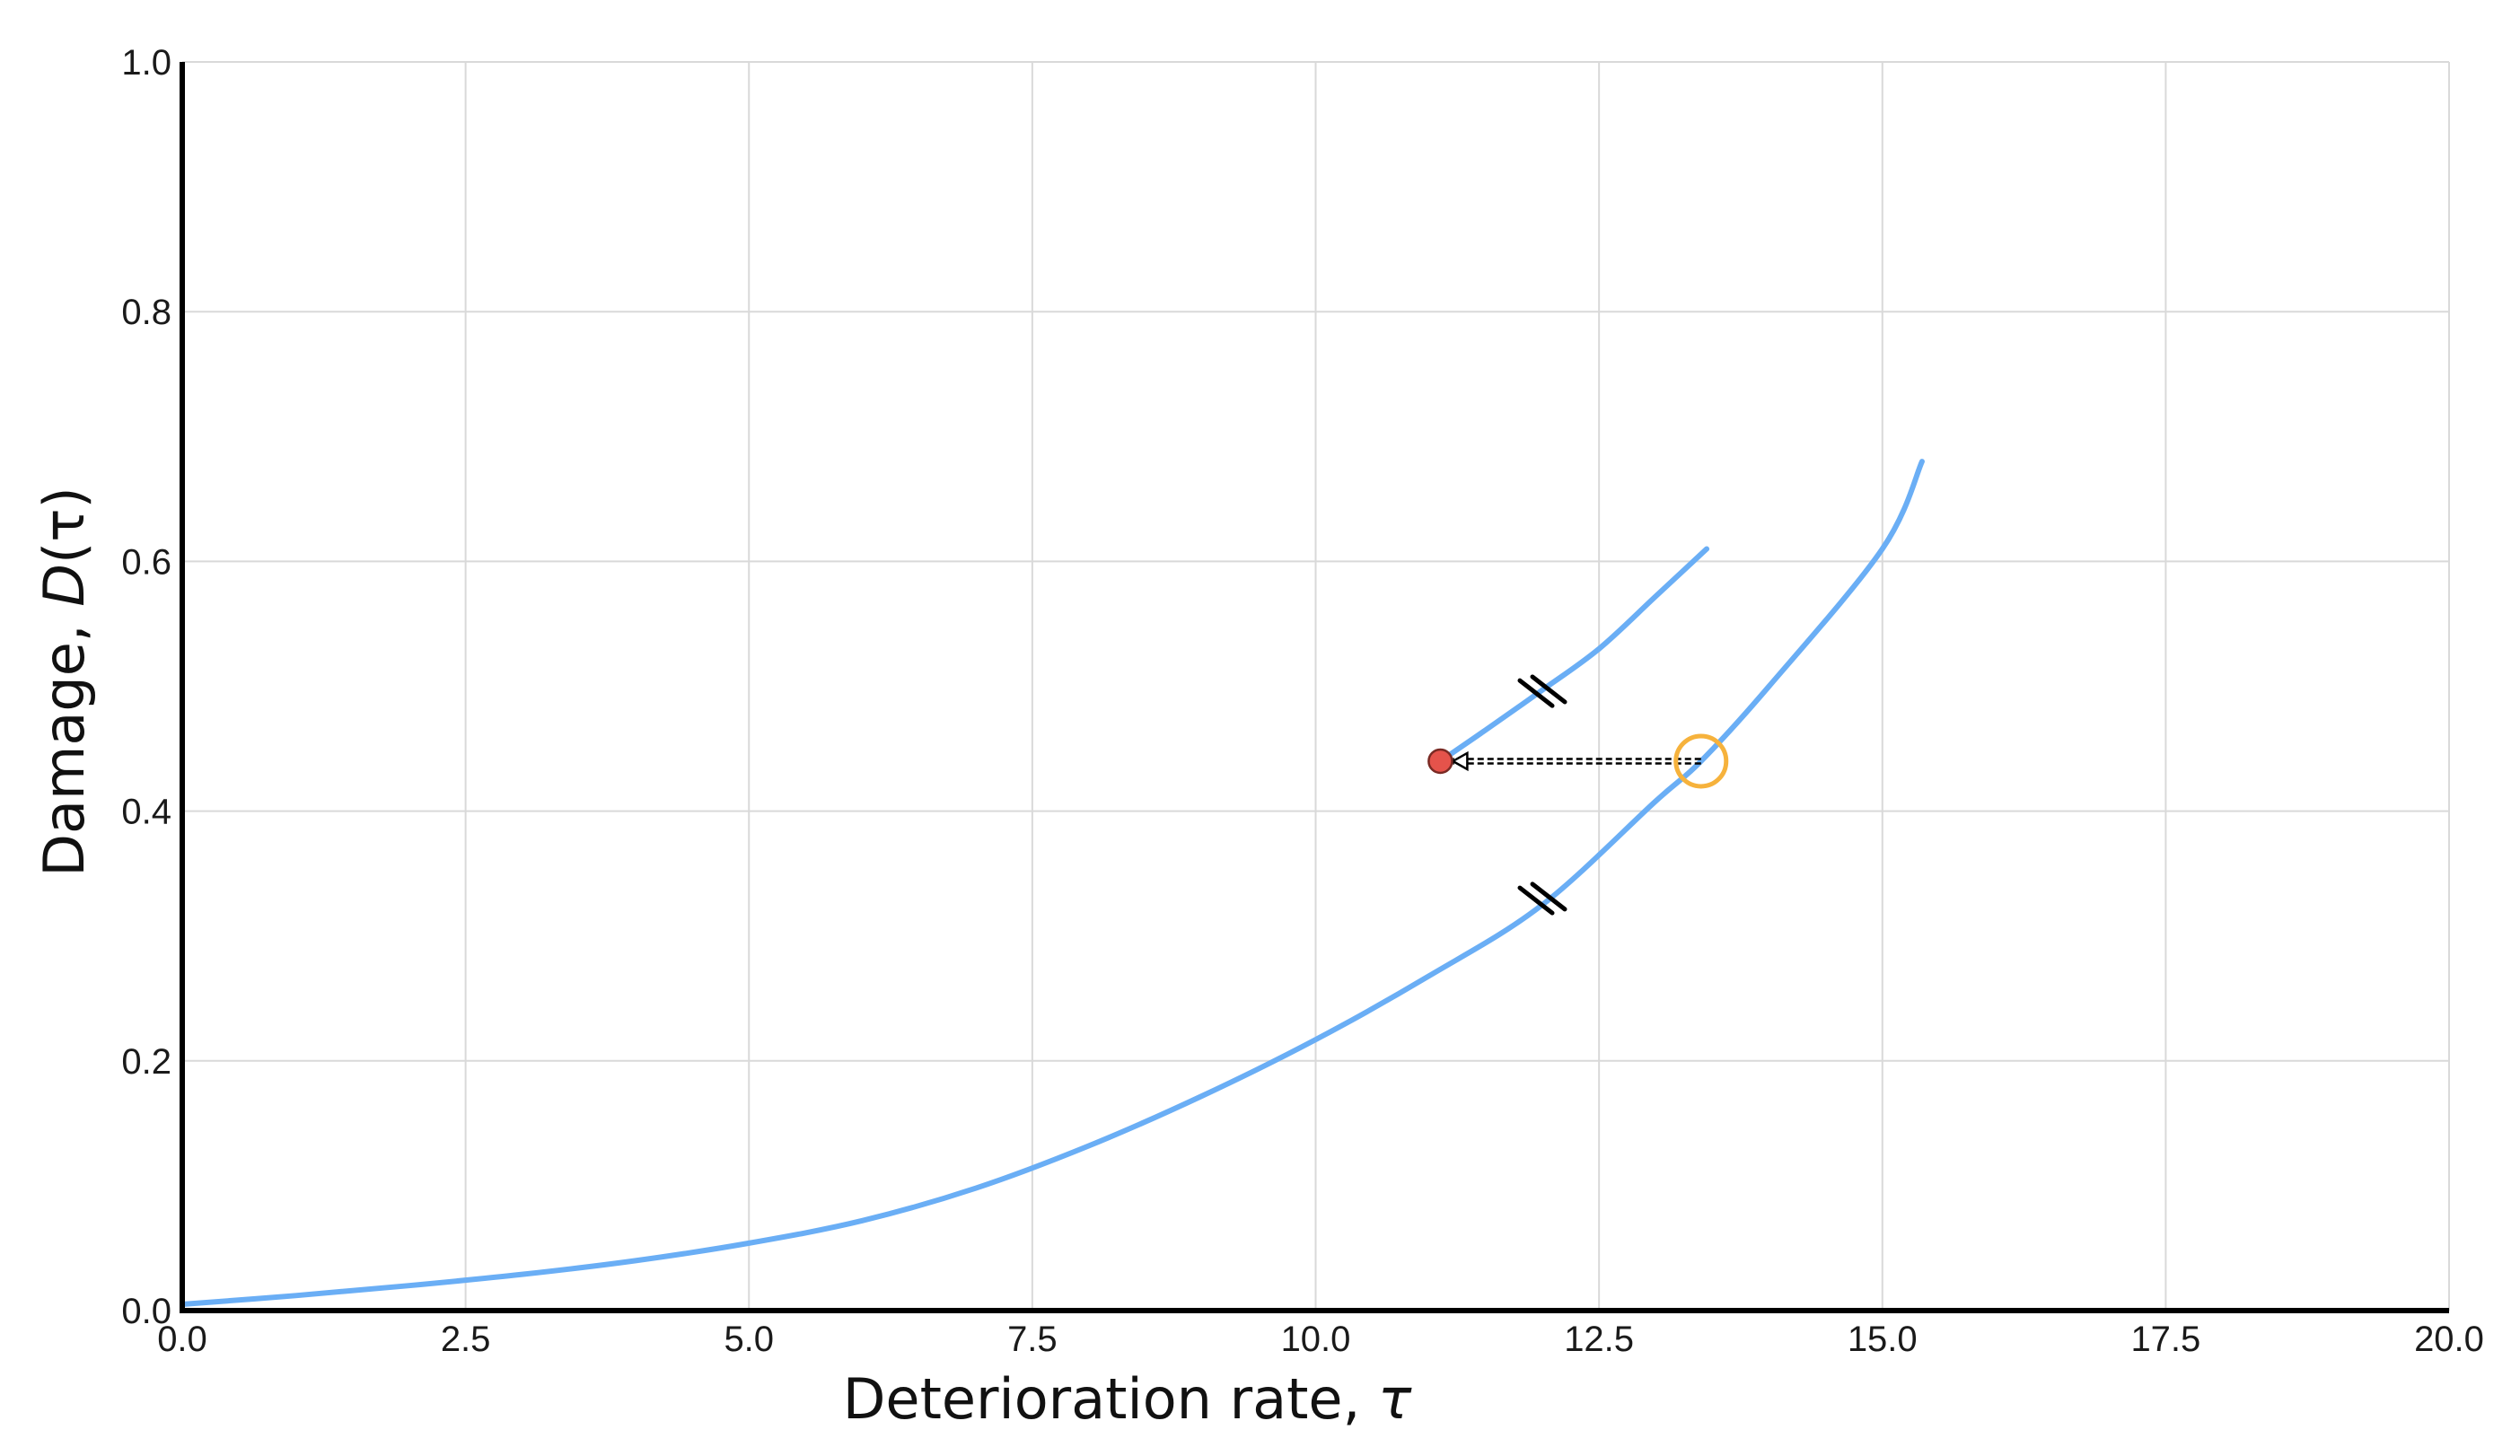 The width and height of the screenshot is (2520, 1456). What do you see at coordinates (146, 1062) in the screenshot?
I see `y-tick-label: 0.2` at bounding box center [146, 1062].